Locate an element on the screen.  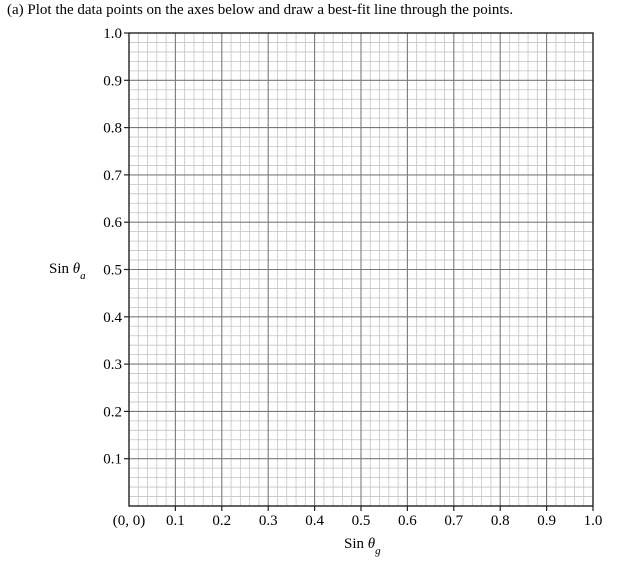
y-tick-label: 0.7 is located at coordinates (112, 176).